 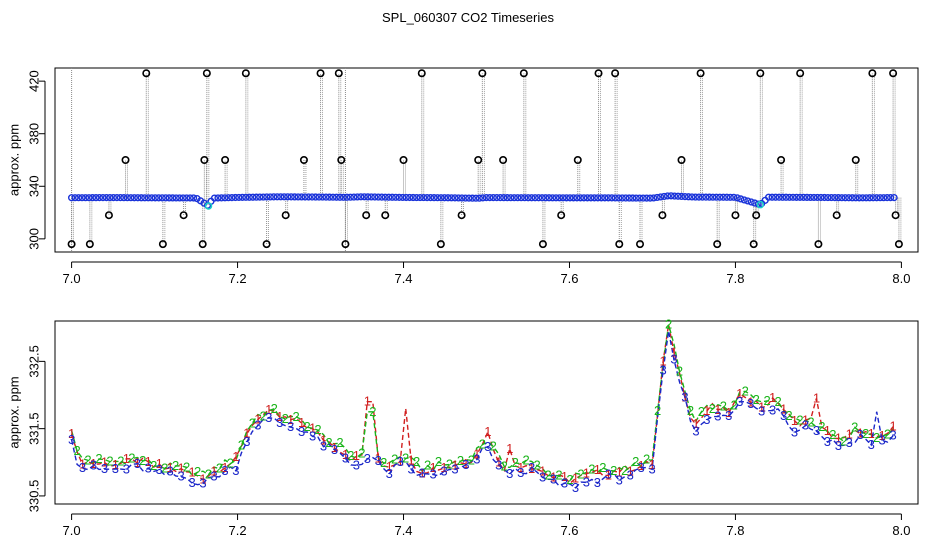 I want to click on bottom-y-tick-label: 330.5, so click(x=34, y=496).